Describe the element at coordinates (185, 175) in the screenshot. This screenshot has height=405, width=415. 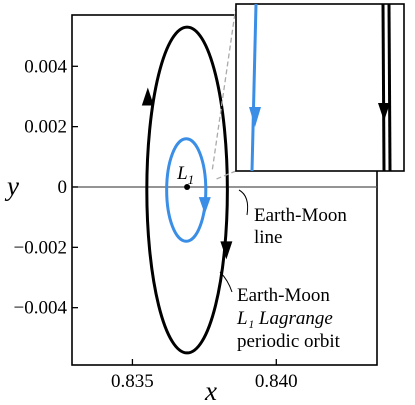
I see `l1-point-label: L1` at that location.